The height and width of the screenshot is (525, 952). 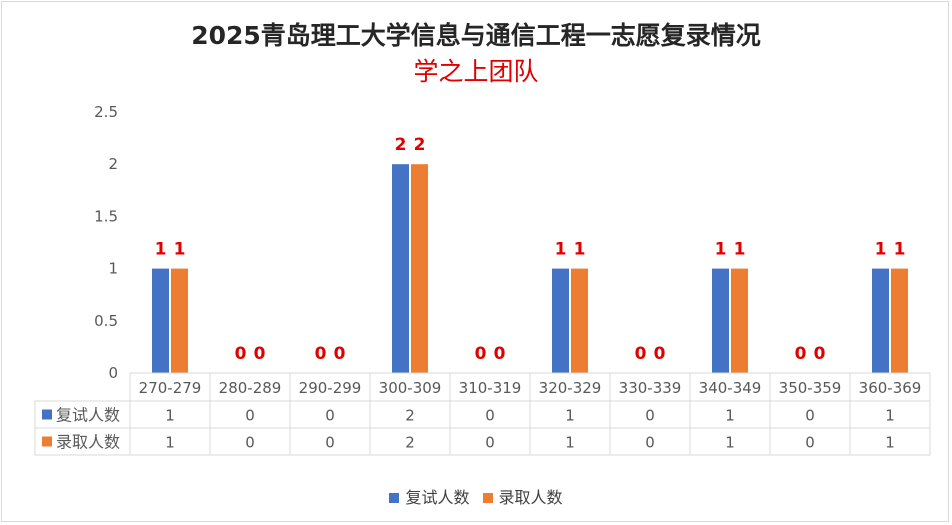 What do you see at coordinates (420, 145) in the screenshot?
I see `data-label-2-300-309: 2` at bounding box center [420, 145].